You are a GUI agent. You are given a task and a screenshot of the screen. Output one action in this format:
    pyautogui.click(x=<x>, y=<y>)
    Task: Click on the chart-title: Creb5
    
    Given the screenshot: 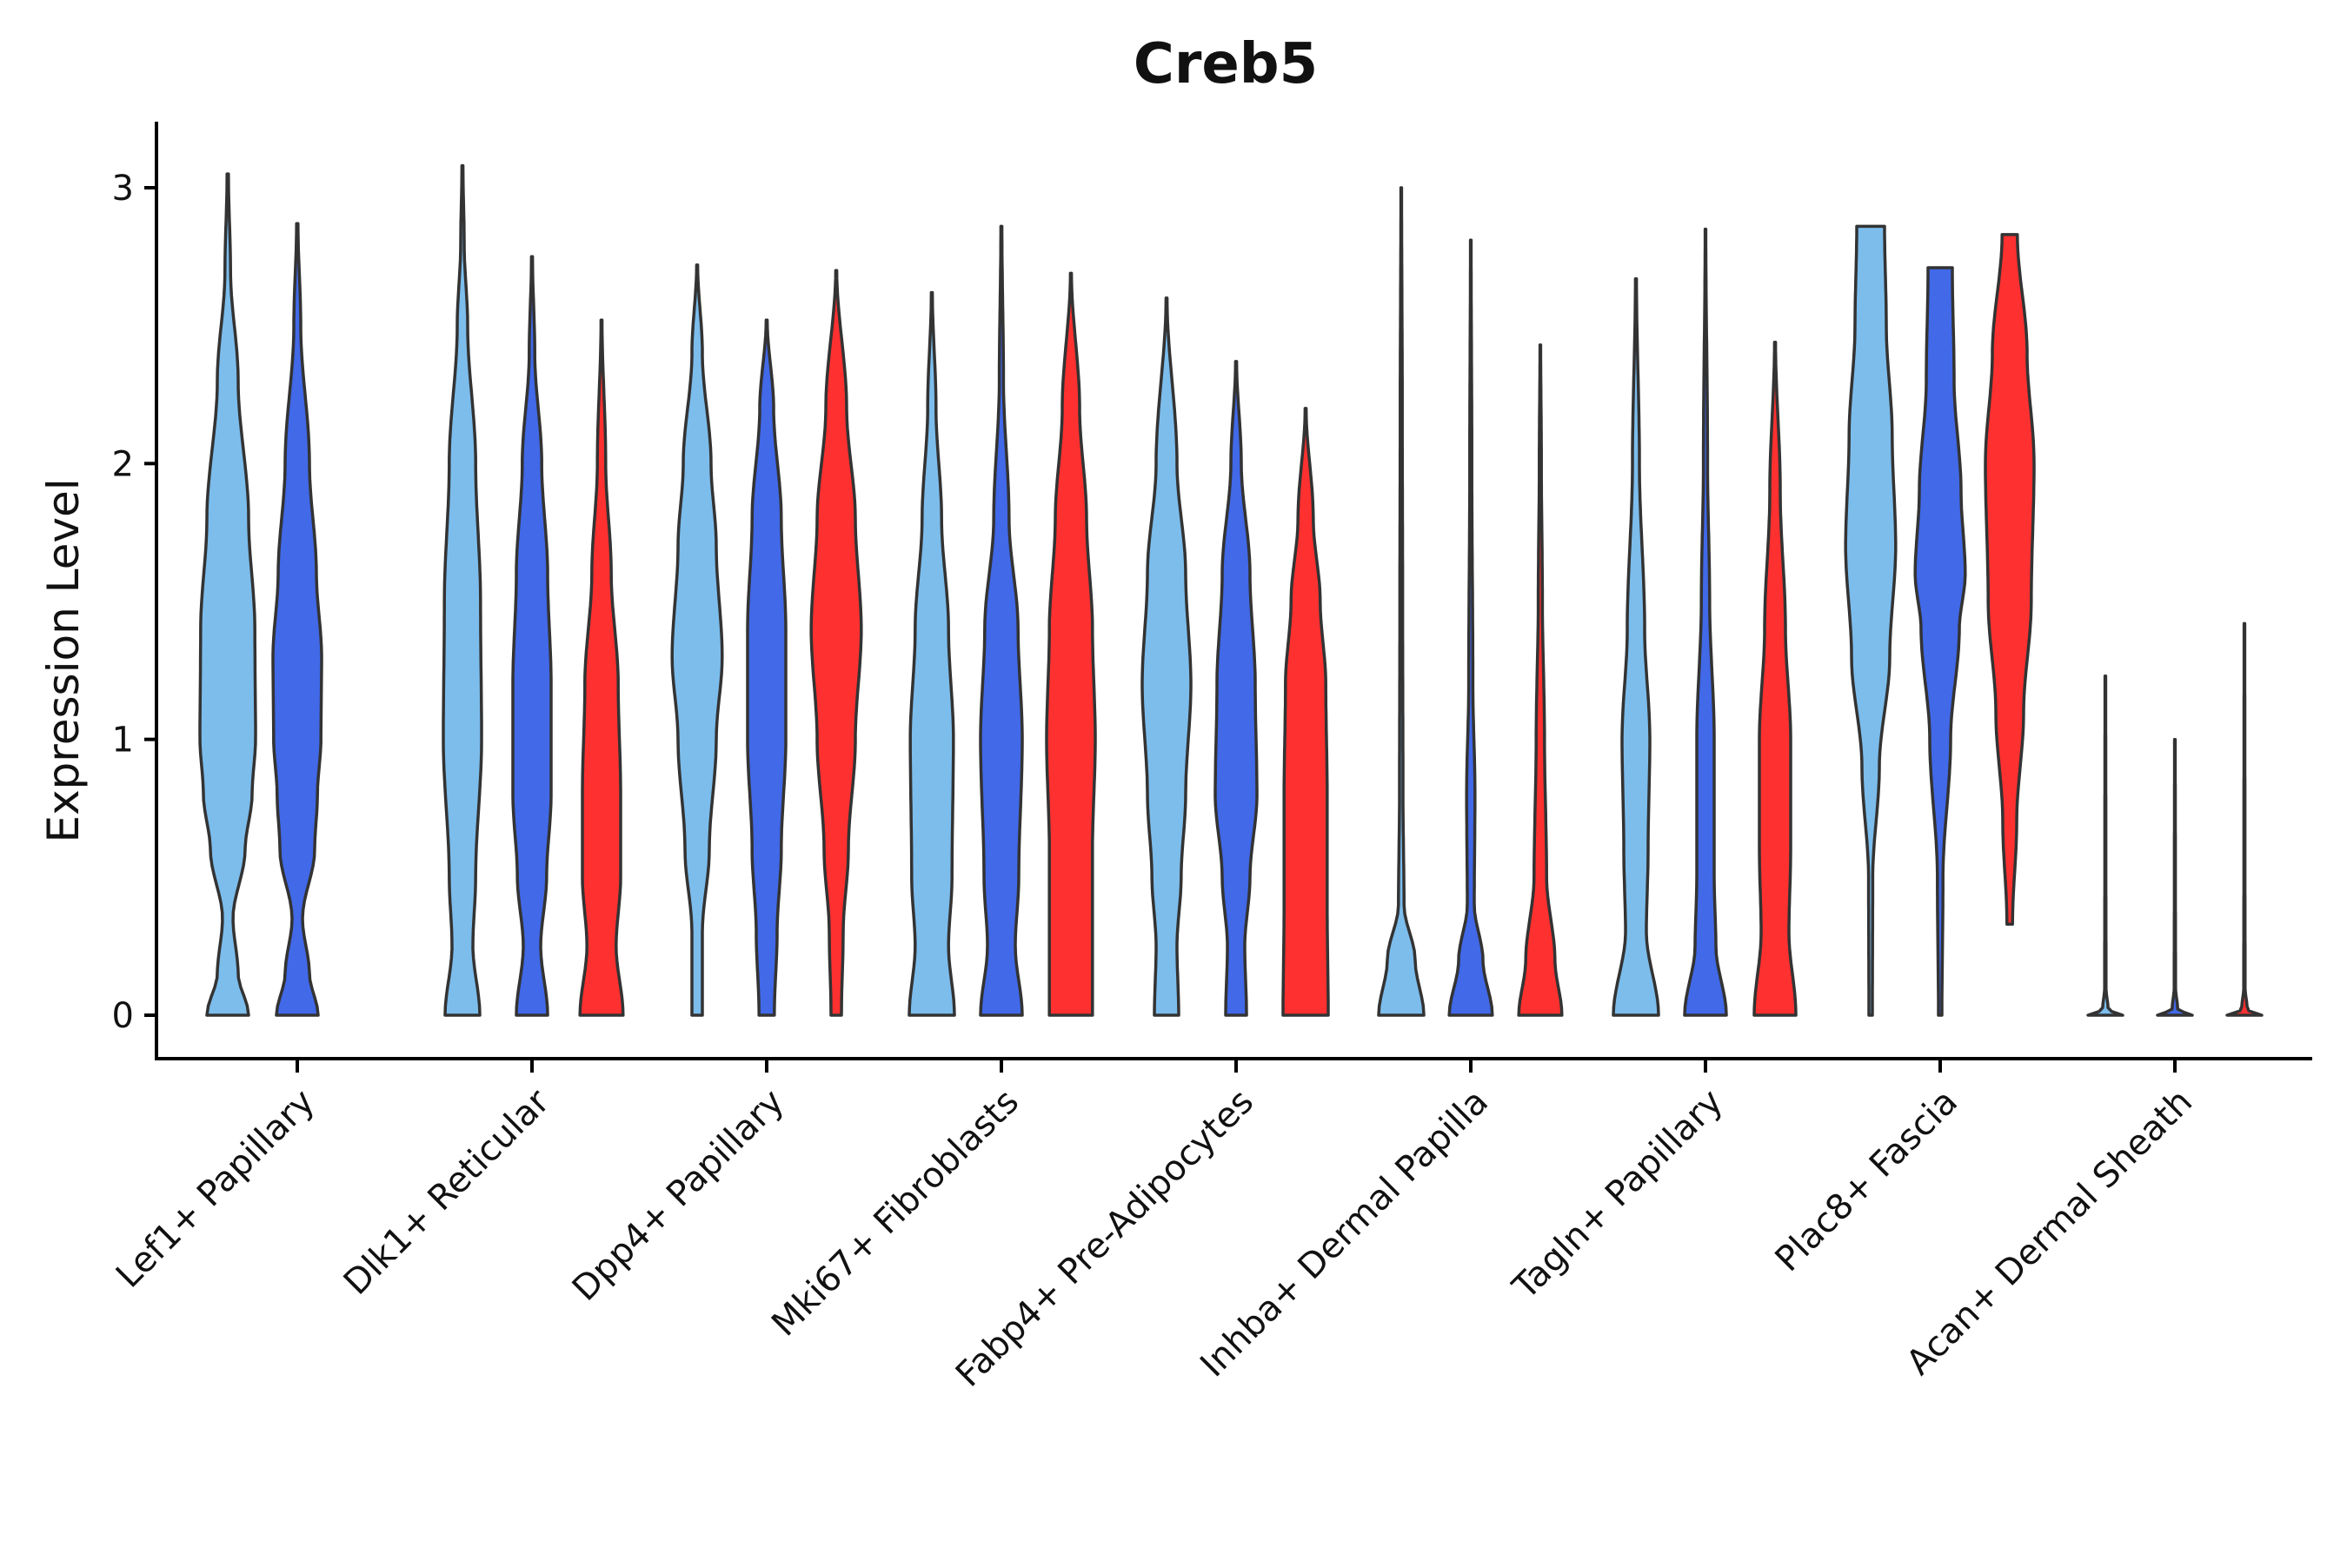 What is the action you would take?
    pyautogui.click(x=1226, y=64)
    